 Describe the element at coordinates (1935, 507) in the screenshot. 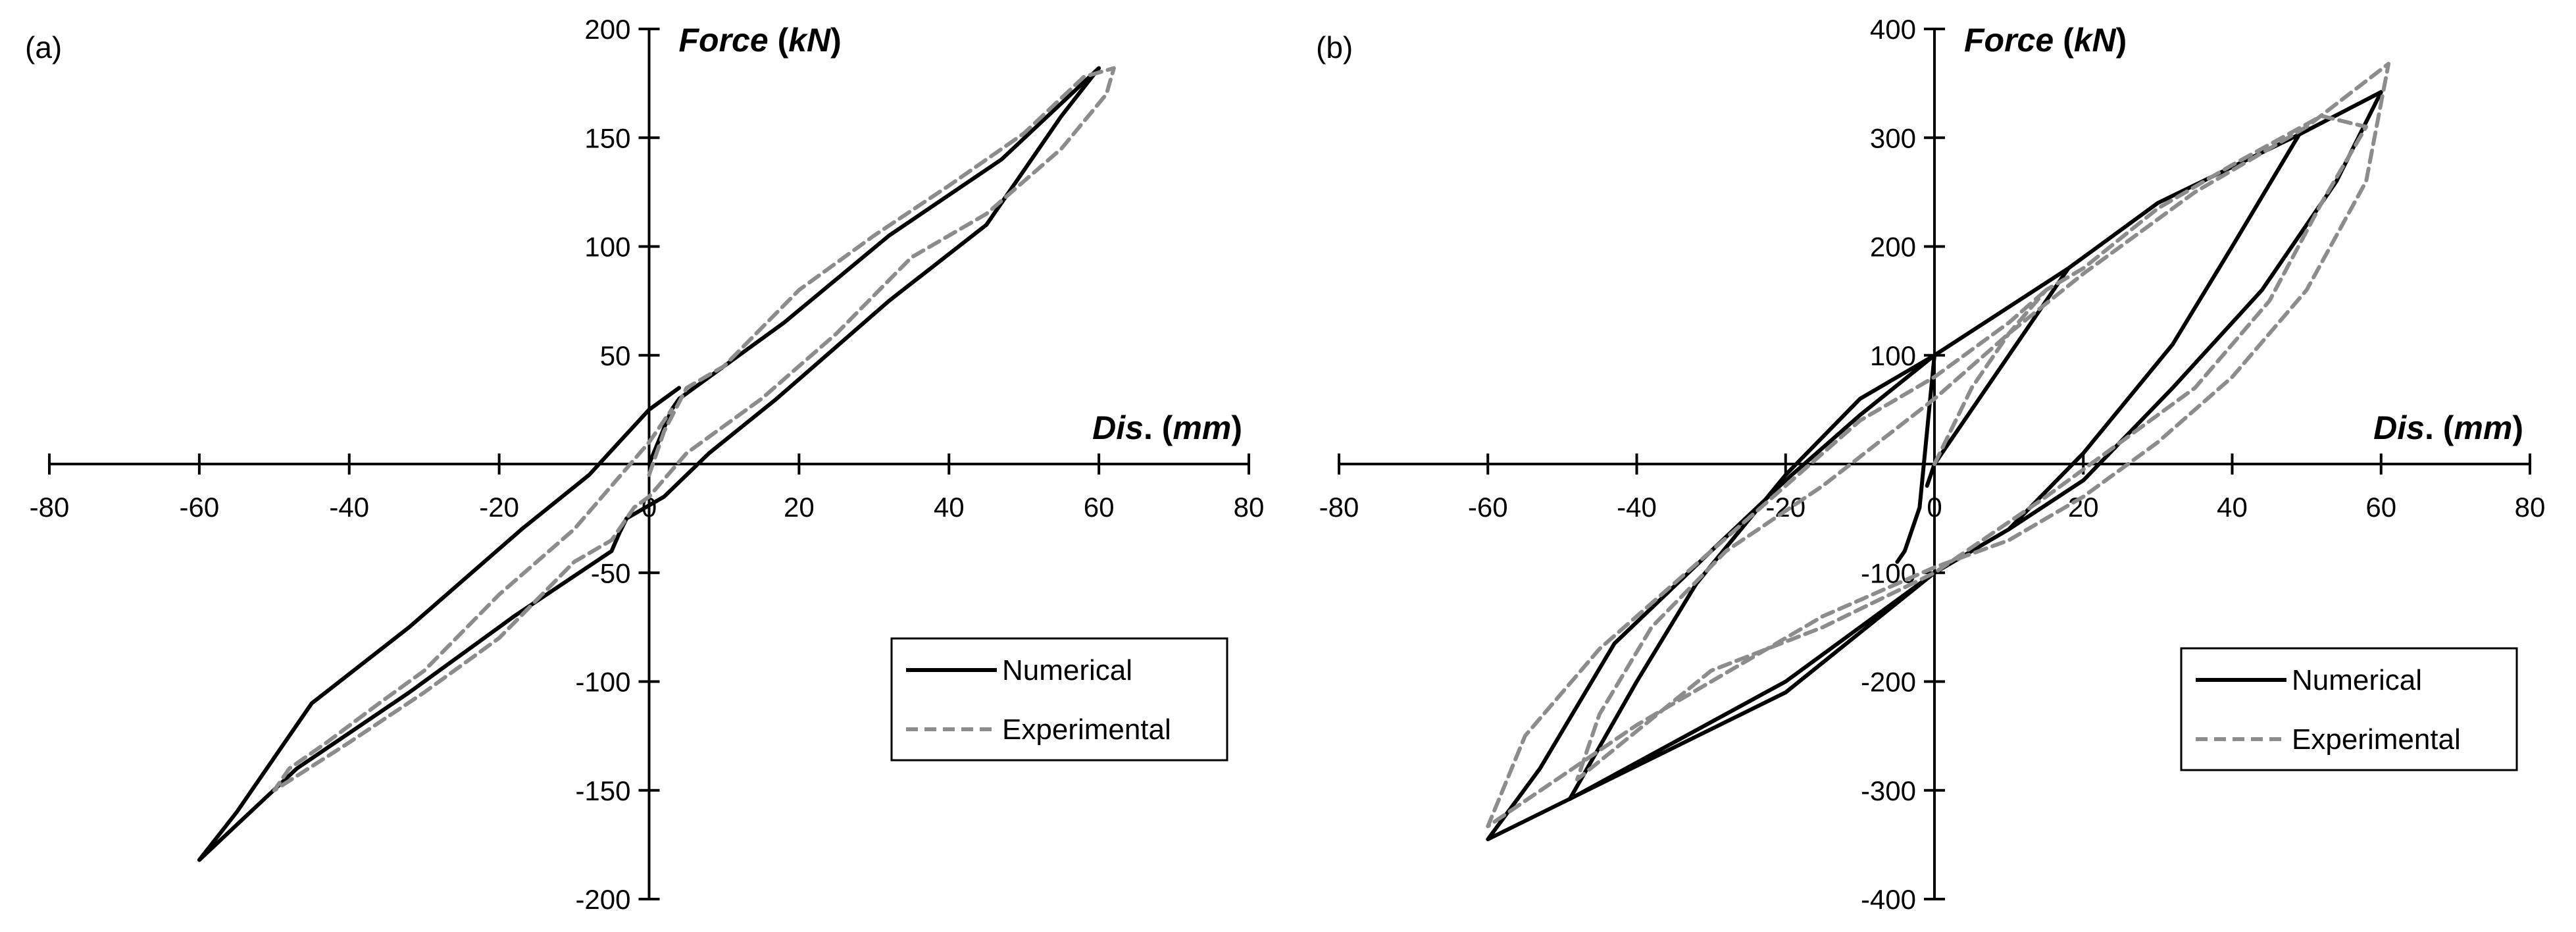

I see `x-tick-label: 0` at that location.